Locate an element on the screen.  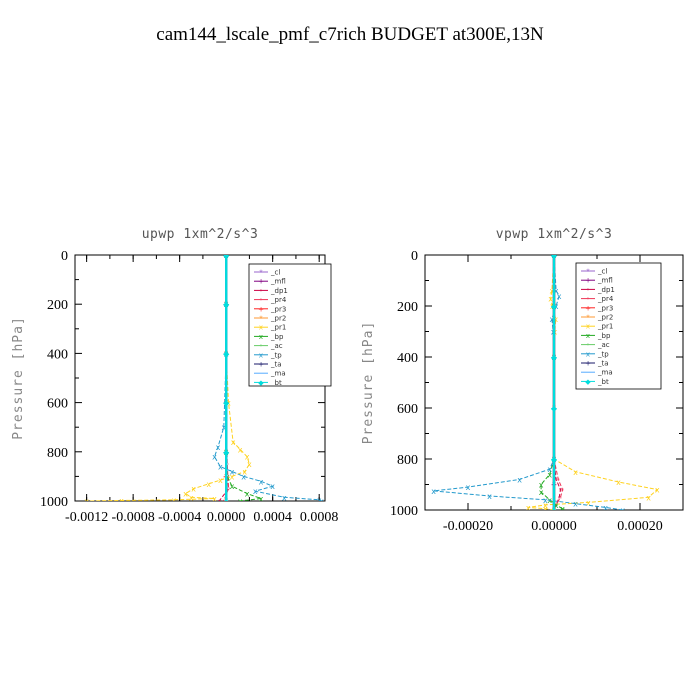
panel-title: vpwp 1xm^2/s^3 is located at coordinates (554, 234).